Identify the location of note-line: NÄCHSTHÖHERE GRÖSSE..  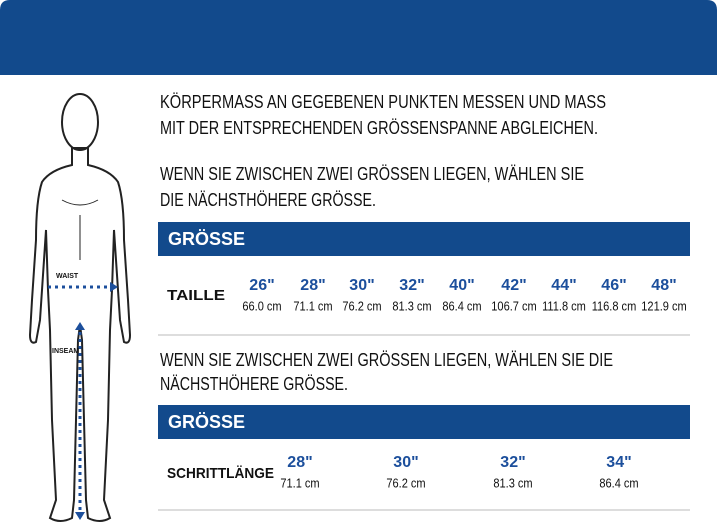
(254, 384).